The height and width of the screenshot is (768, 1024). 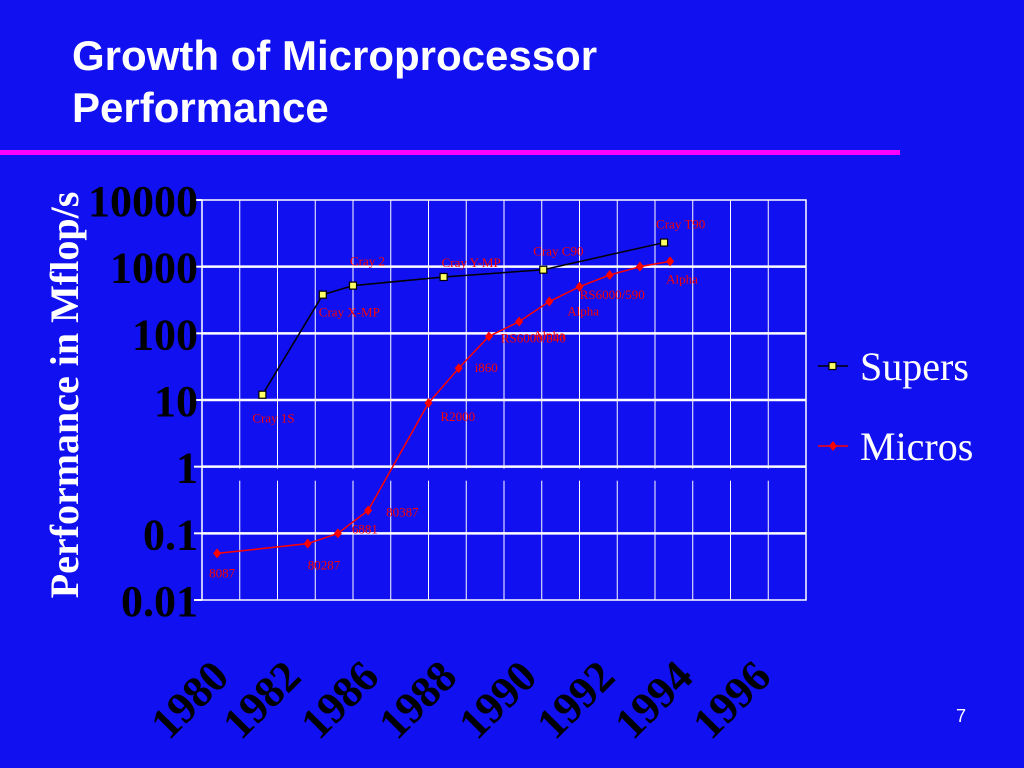 What do you see at coordinates (273, 418) in the screenshot?
I see `data-label: Cray 1S` at bounding box center [273, 418].